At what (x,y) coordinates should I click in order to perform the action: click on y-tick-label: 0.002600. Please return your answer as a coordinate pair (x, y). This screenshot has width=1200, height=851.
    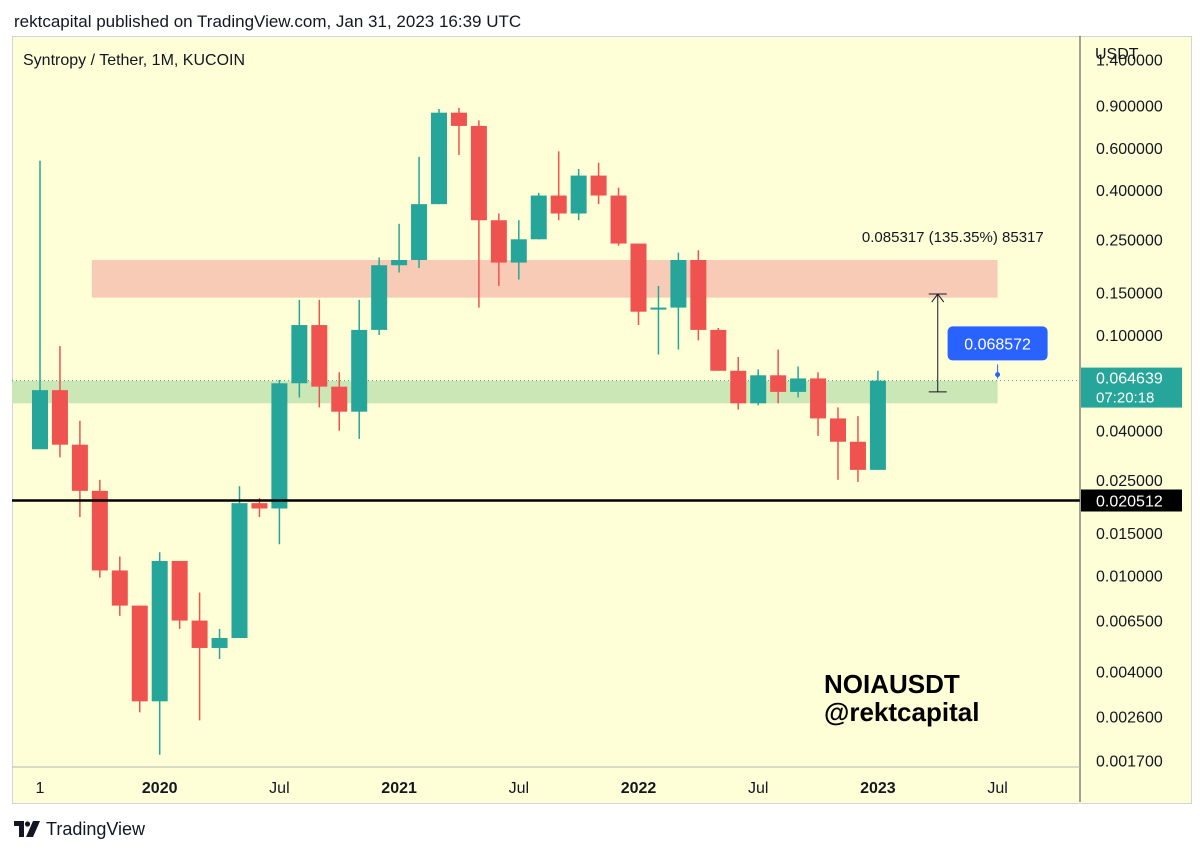
    Looking at the image, I should click on (1129, 717).